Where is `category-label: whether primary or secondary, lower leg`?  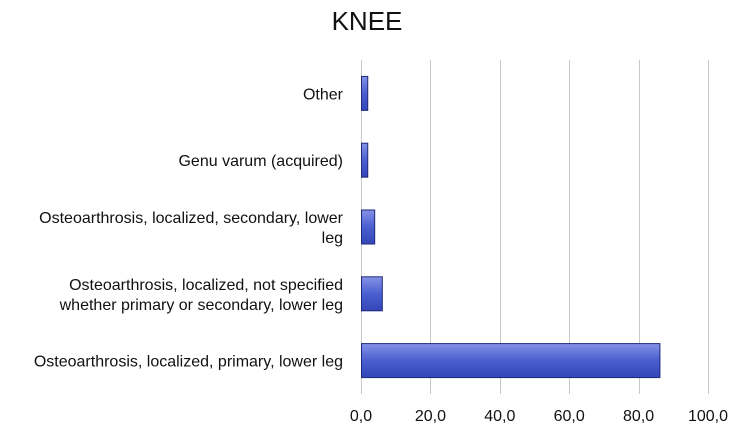 category-label: whether primary or secondary, lower leg is located at coordinates (201, 305).